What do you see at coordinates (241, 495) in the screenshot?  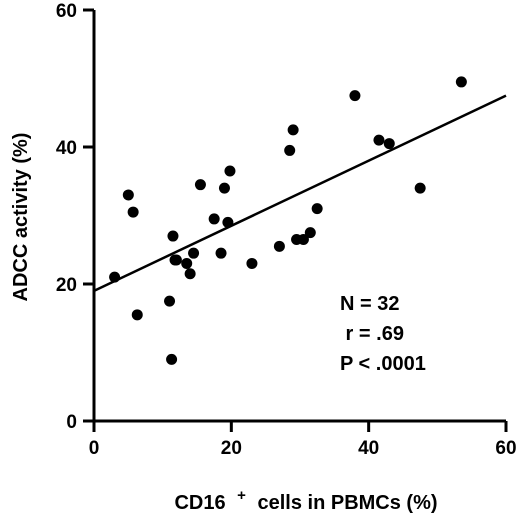 I see `x-axis-label-superscript: +` at bounding box center [241, 495].